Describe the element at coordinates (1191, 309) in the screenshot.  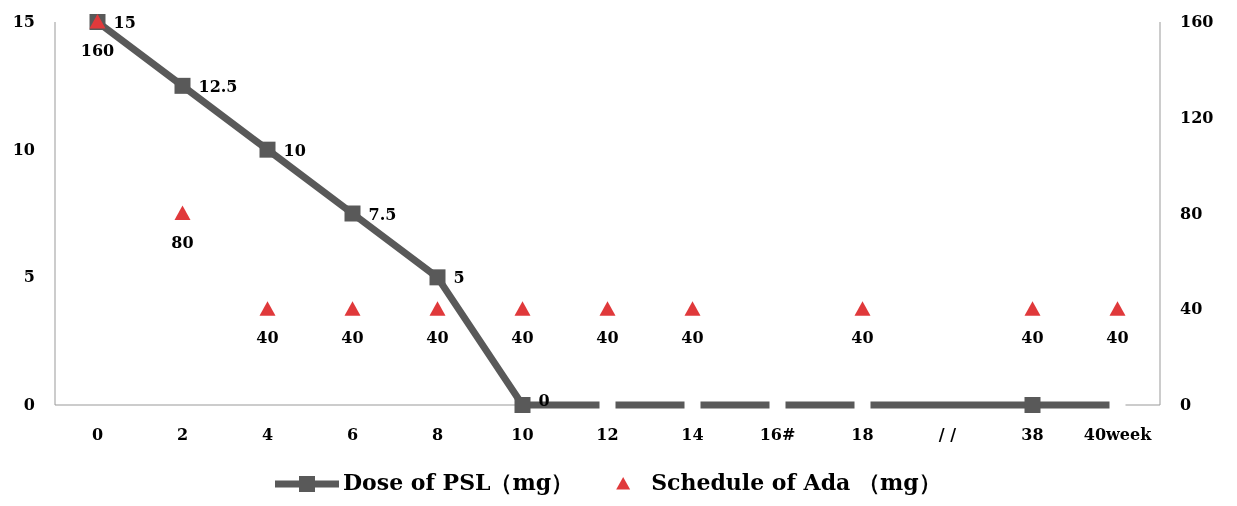
I see `y2-tick-label: 40` at that location.